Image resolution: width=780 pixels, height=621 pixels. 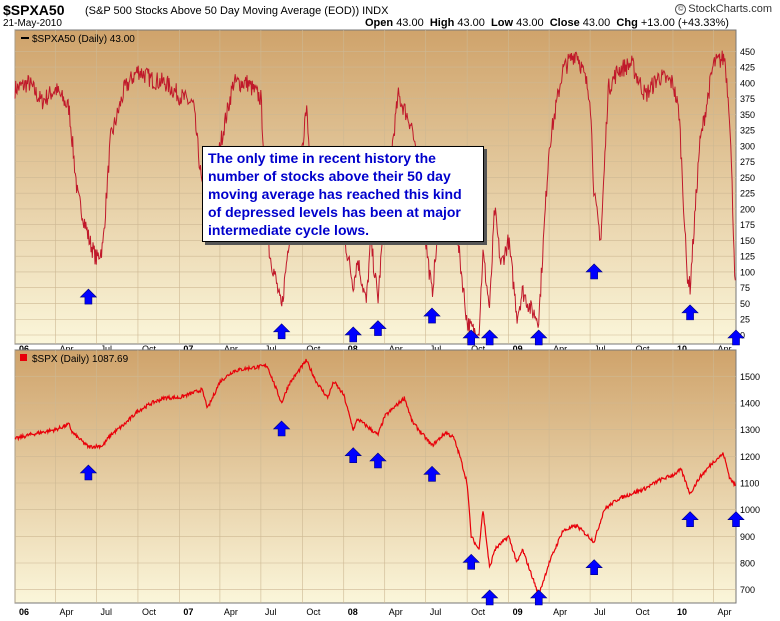 I want to click on y-tick-label: 425, so click(x=747, y=68).